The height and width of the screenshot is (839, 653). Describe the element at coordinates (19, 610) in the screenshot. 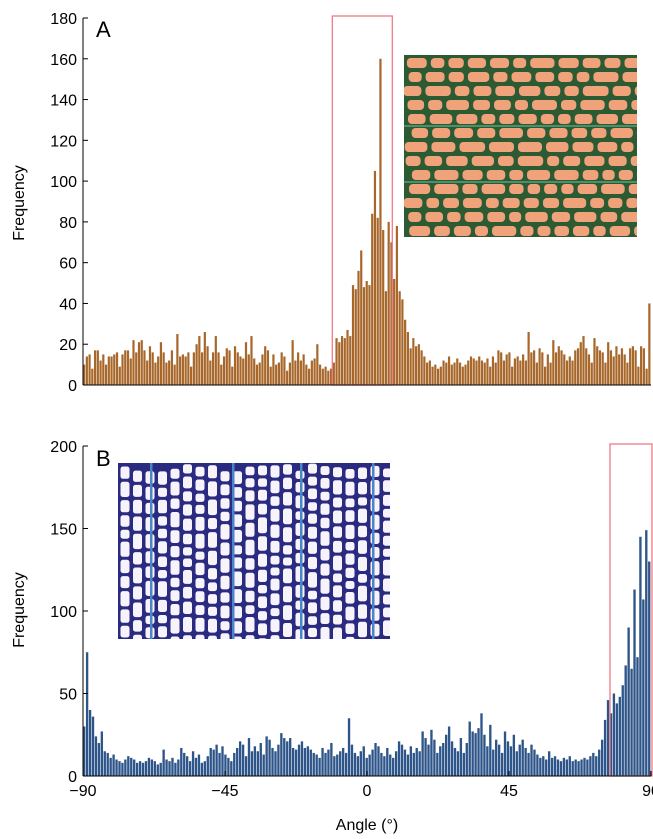

I see `y-axis-title-b: Frequency` at that location.